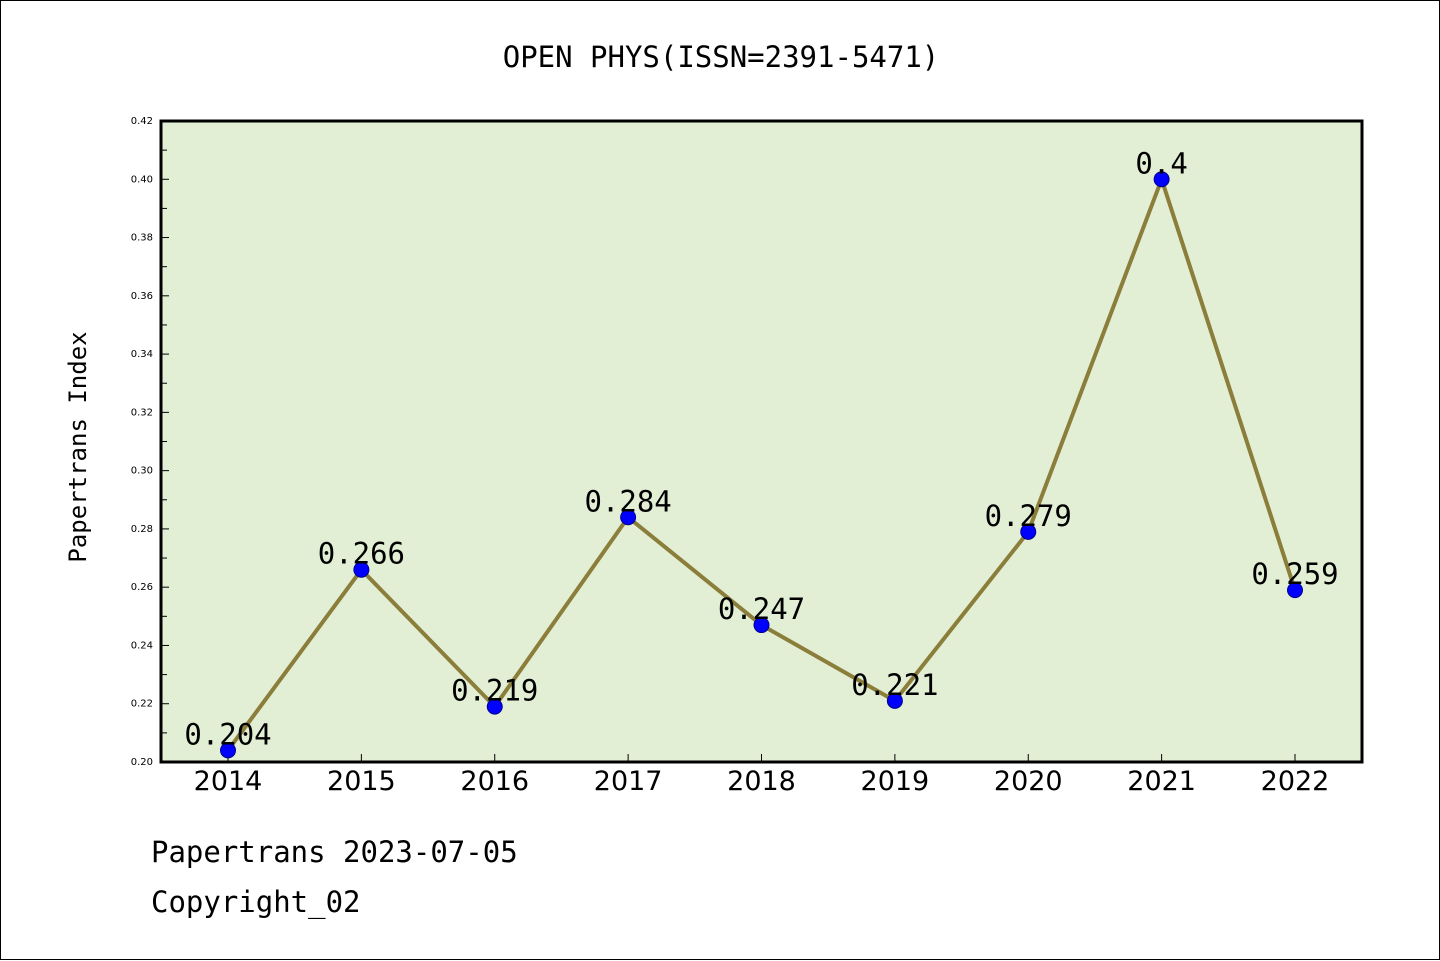 The image size is (1440, 961). What do you see at coordinates (142, 179) in the screenshot?
I see `y-tick-label: 0.40` at bounding box center [142, 179].